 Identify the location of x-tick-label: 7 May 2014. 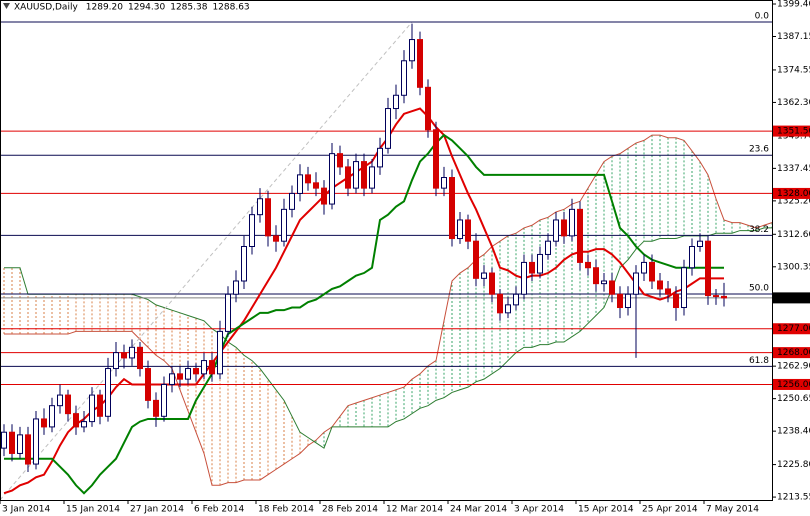
(732, 510).